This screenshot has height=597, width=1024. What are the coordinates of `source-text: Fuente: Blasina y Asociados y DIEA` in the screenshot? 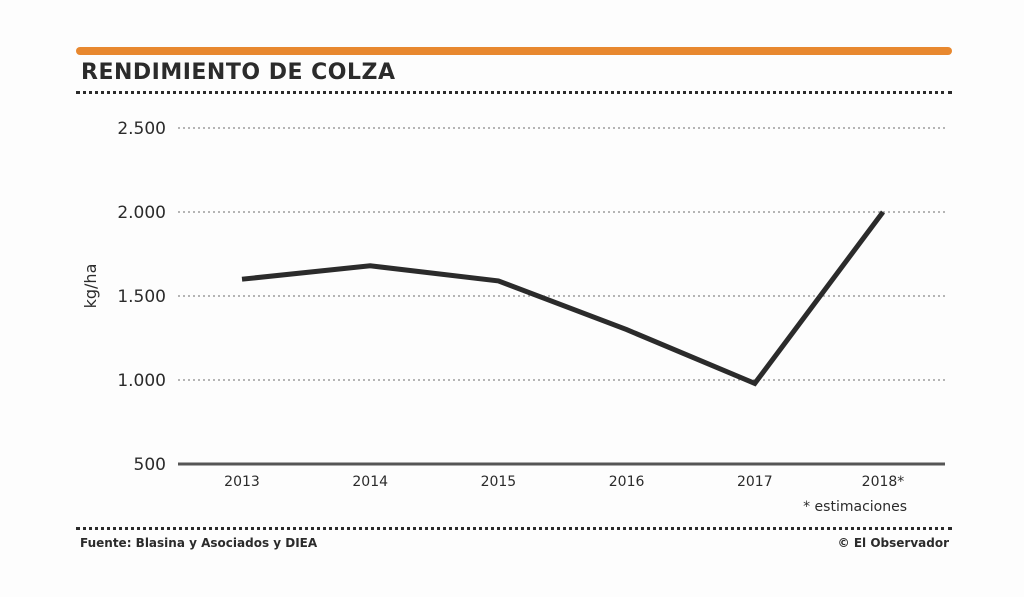 It's located at (199, 543).